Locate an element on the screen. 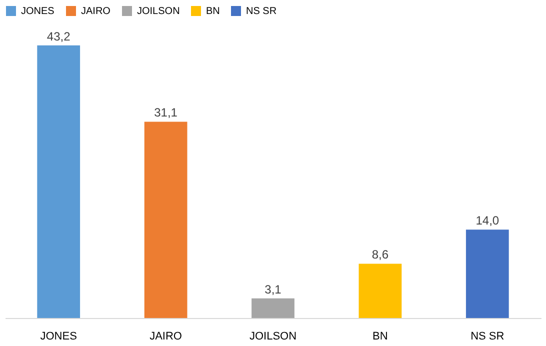 The height and width of the screenshot is (346, 546). data-label: 3,1 is located at coordinates (273, 289).